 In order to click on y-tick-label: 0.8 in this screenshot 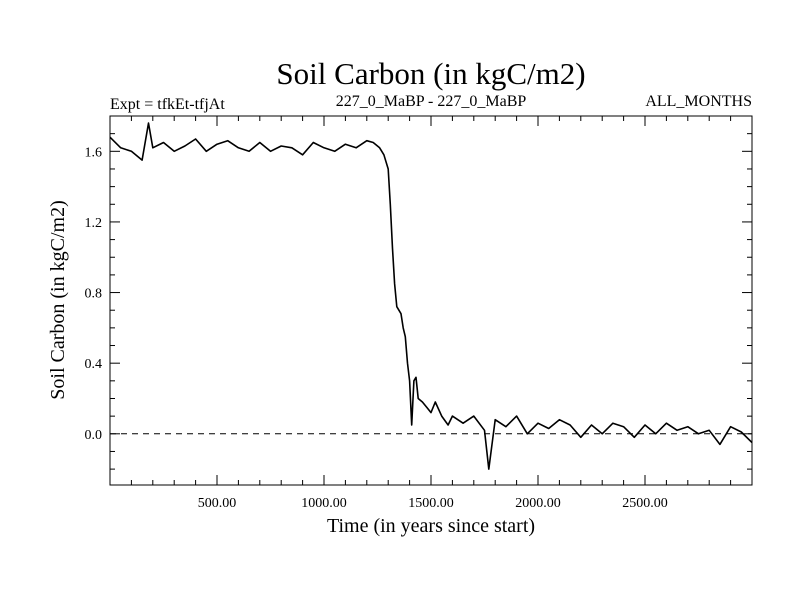, I will do `click(94, 294)`.